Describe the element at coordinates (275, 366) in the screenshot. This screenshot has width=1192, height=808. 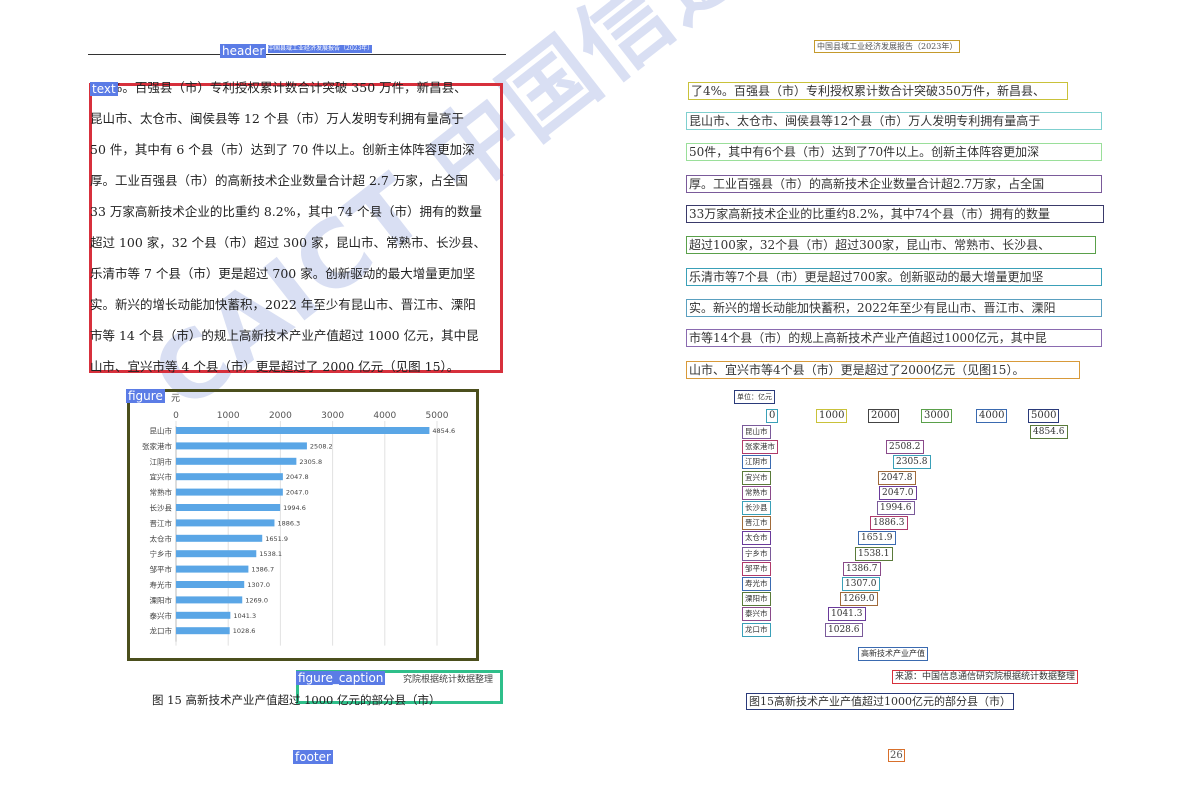
I see `body-line: 山市、宜兴市等 4 个县（市）更是超过了 2000 亿元（见图 15）。` at that location.